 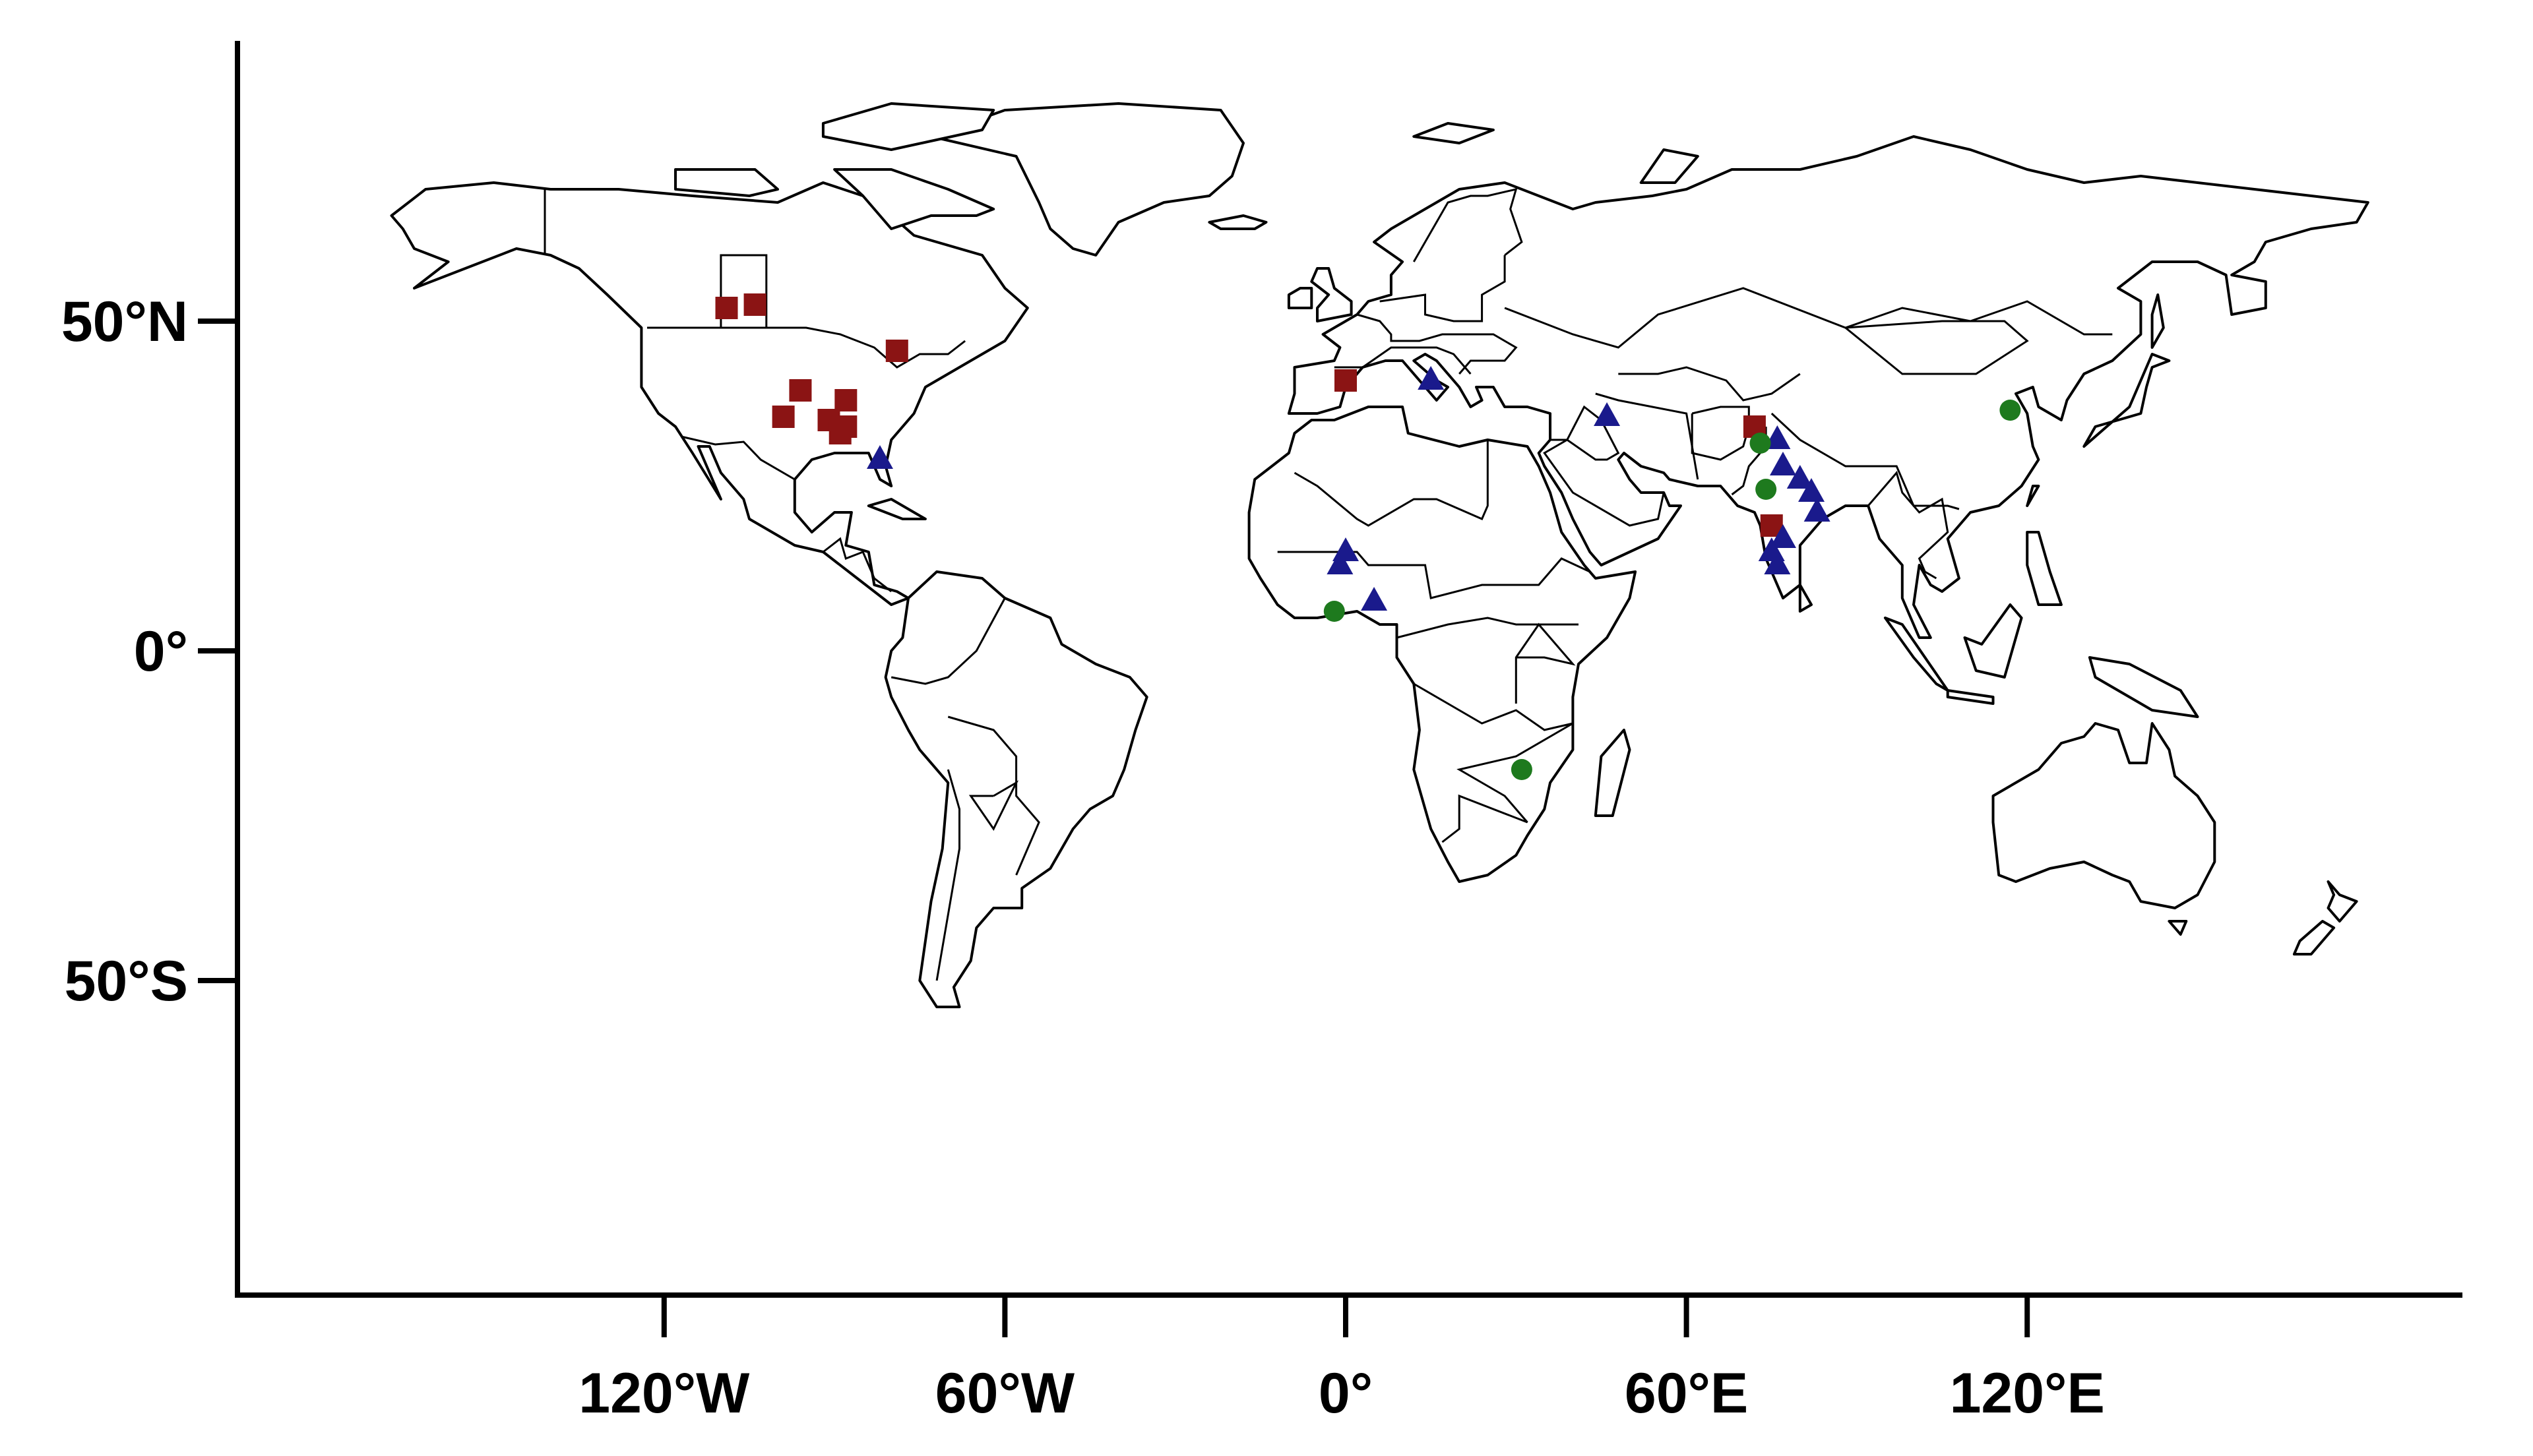 I want to click on taiwan-outline, so click(x=2033, y=496).